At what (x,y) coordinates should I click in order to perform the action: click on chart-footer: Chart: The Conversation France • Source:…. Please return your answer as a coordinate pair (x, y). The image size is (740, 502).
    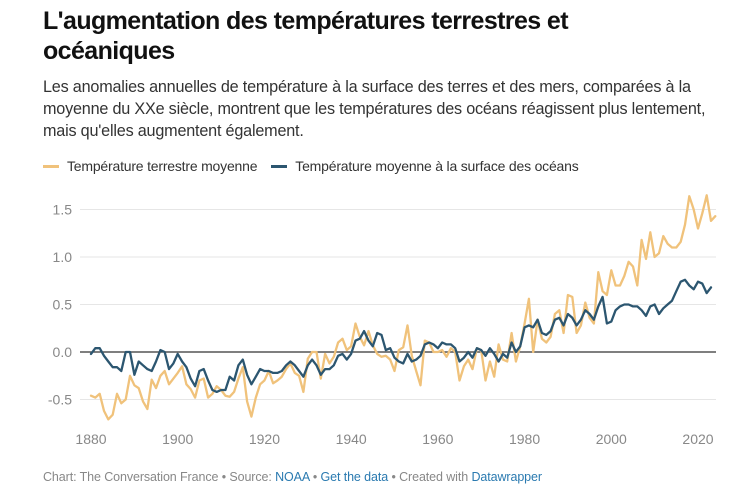
    Looking at the image, I should click on (292, 477).